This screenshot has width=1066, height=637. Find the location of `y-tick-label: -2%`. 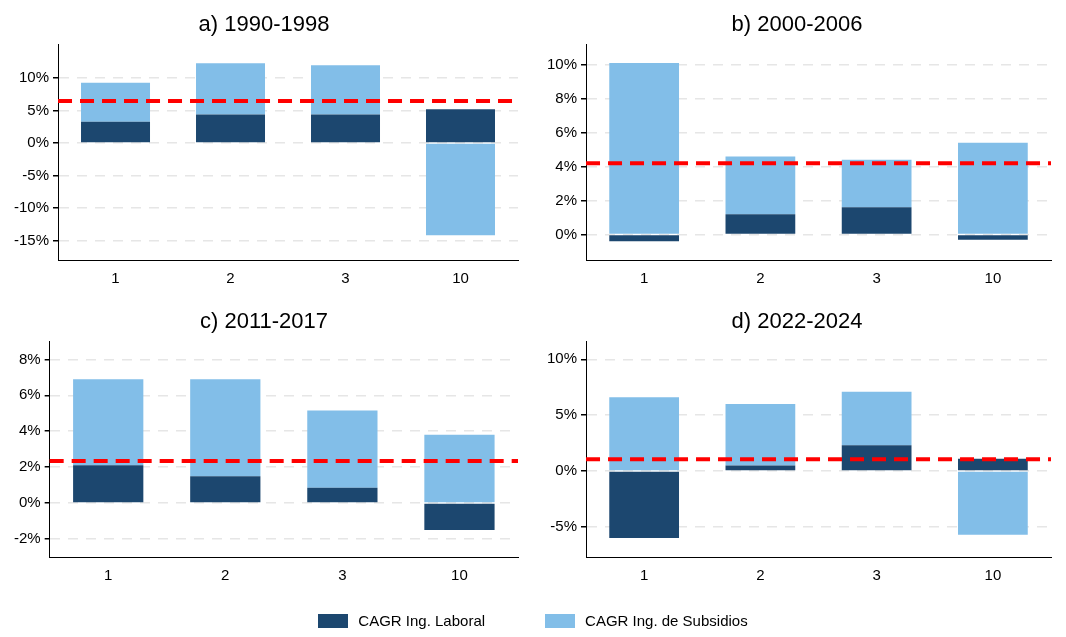

y-tick-label: -2% is located at coordinates (27, 538).